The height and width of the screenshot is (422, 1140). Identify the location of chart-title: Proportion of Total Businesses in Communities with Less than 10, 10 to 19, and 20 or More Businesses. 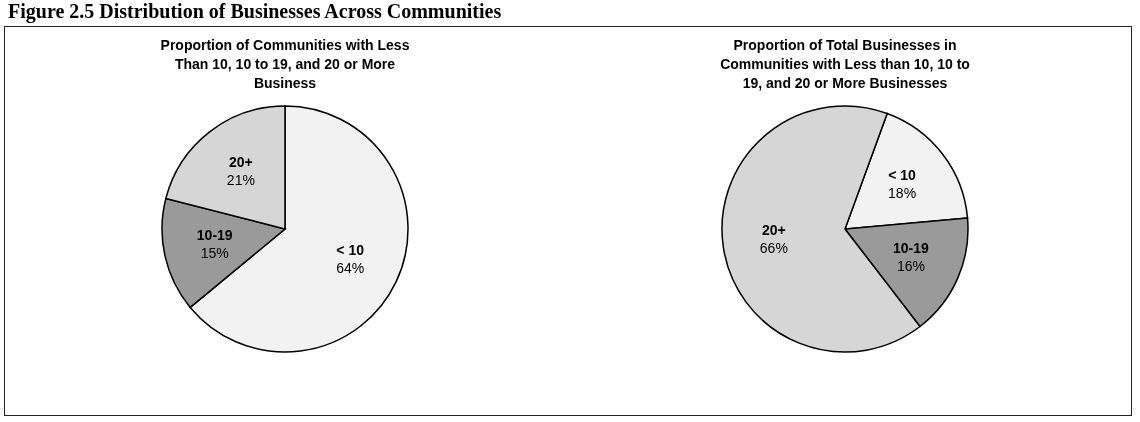
(845, 64).